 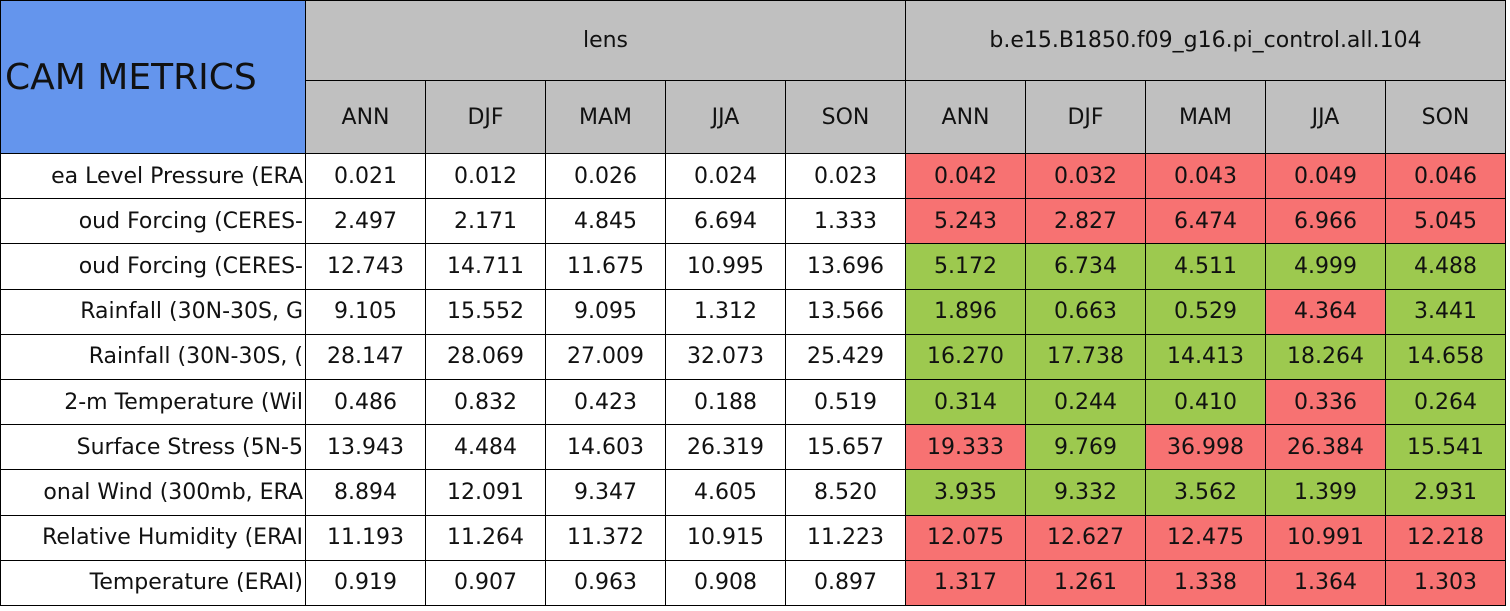 I want to click on value-cell: 11.193, so click(x=365, y=537).